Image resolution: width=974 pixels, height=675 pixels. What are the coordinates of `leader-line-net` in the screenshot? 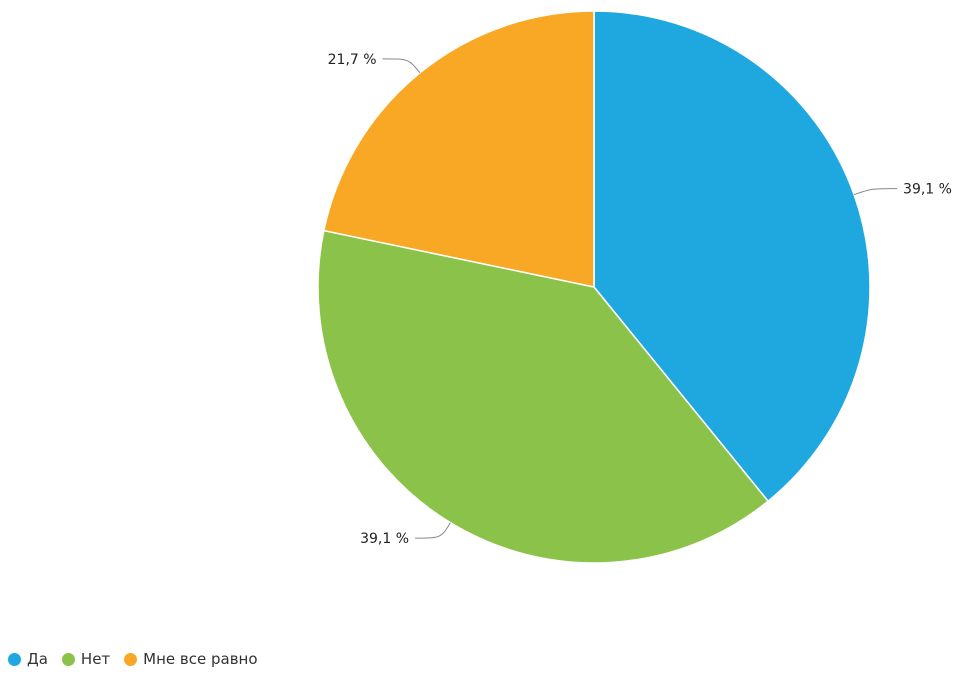 It's located at (433, 530).